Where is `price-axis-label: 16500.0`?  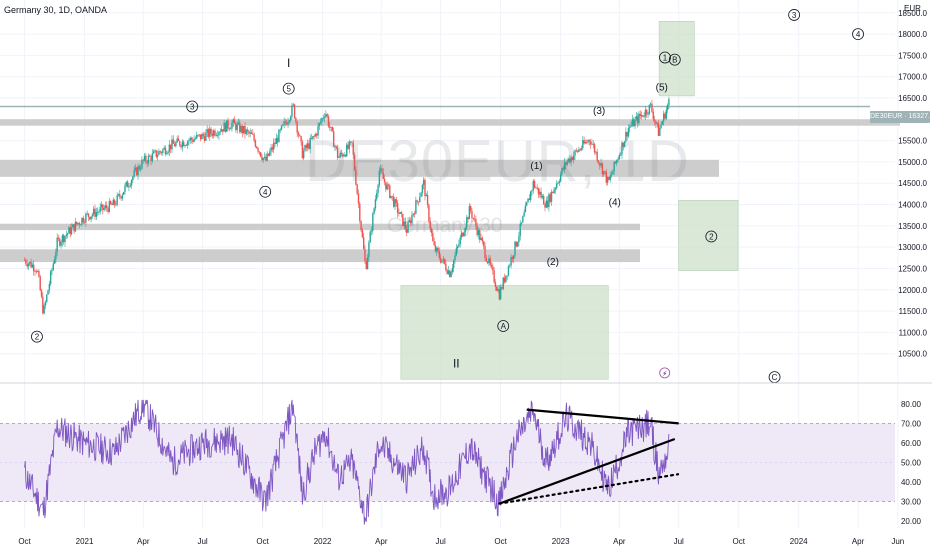
price-axis-label: 16500.0 is located at coordinates (912, 98).